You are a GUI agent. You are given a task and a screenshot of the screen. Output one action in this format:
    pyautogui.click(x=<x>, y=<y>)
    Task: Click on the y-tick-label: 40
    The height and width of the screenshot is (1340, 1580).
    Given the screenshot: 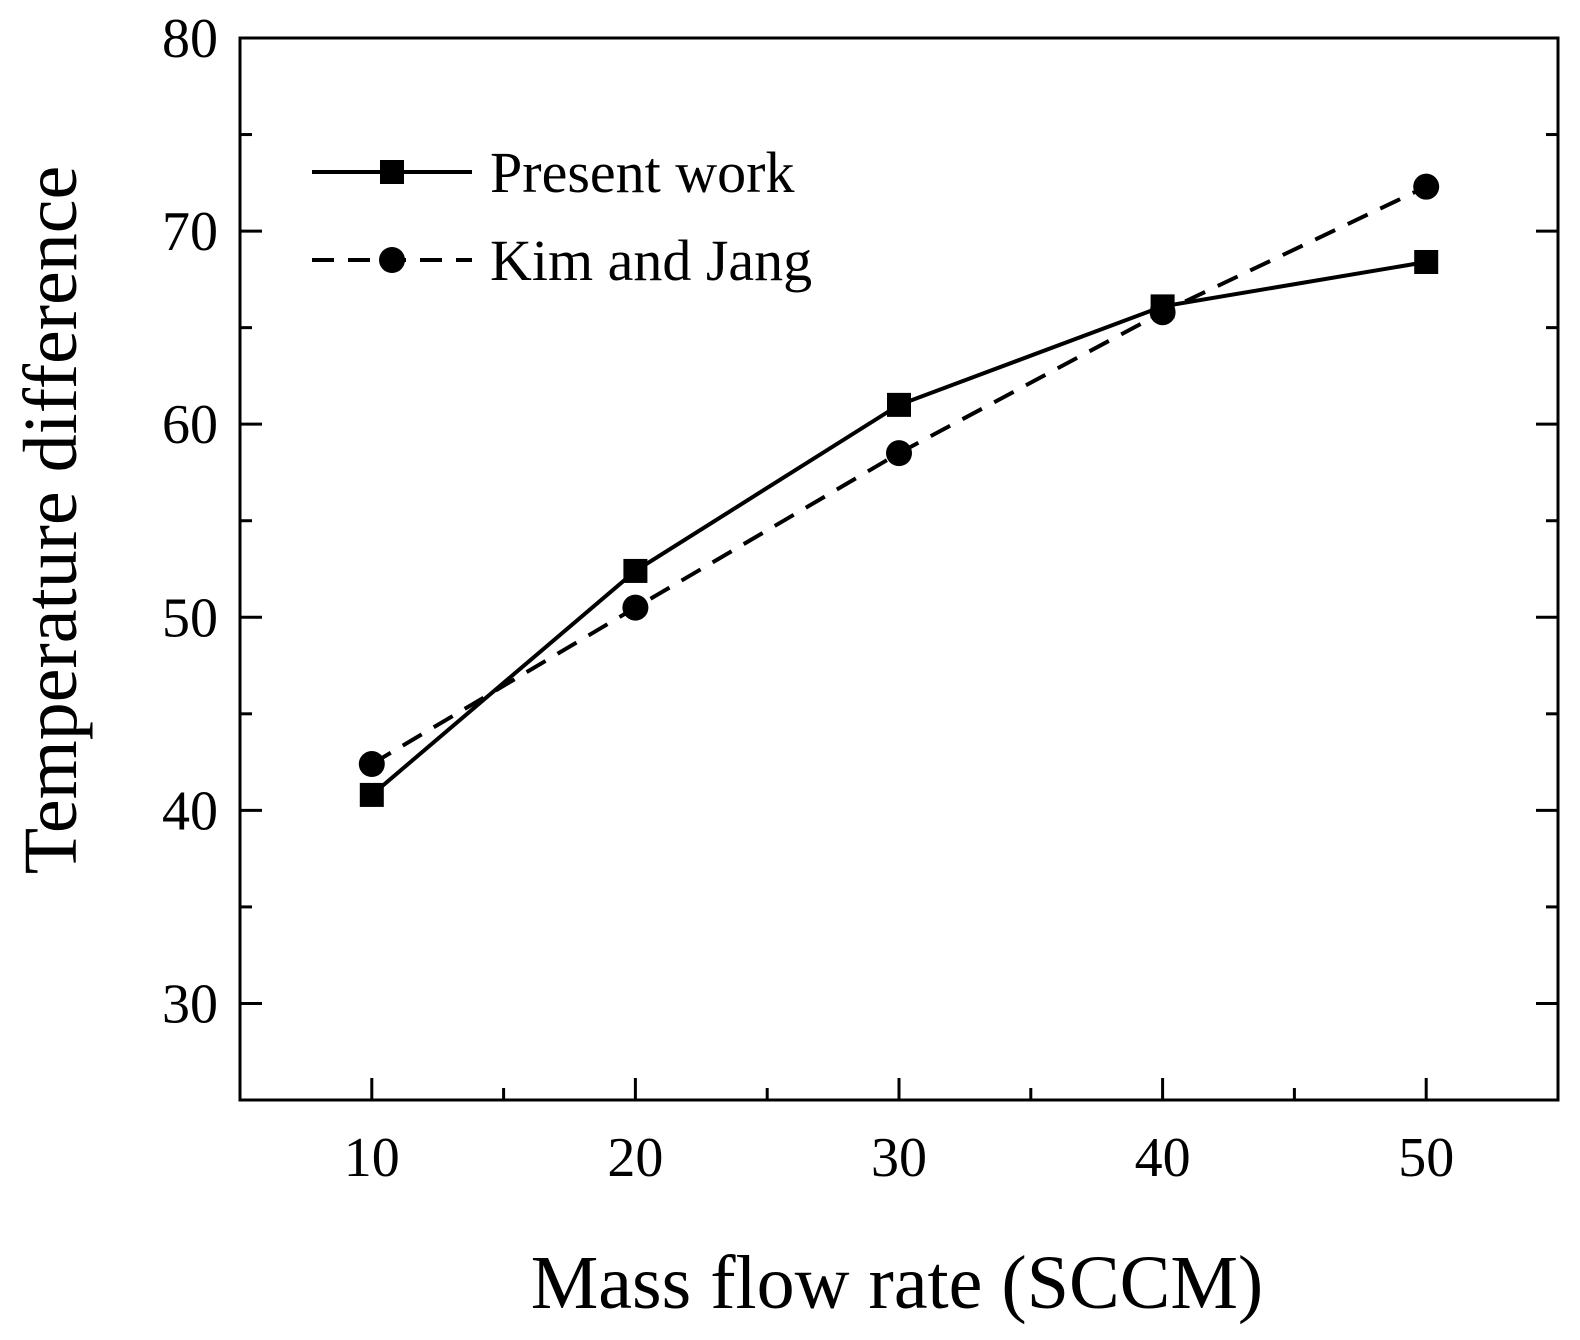 What is the action you would take?
    pyautogui.click(x=190, y=811)
    